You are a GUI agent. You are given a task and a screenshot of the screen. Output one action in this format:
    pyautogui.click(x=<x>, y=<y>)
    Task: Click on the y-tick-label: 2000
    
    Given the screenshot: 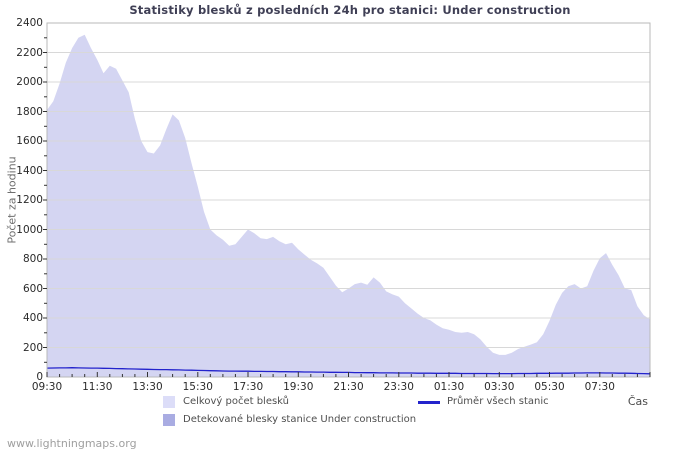 What is the action you would take?
    pyautogui.click(x=29, y=82)
    